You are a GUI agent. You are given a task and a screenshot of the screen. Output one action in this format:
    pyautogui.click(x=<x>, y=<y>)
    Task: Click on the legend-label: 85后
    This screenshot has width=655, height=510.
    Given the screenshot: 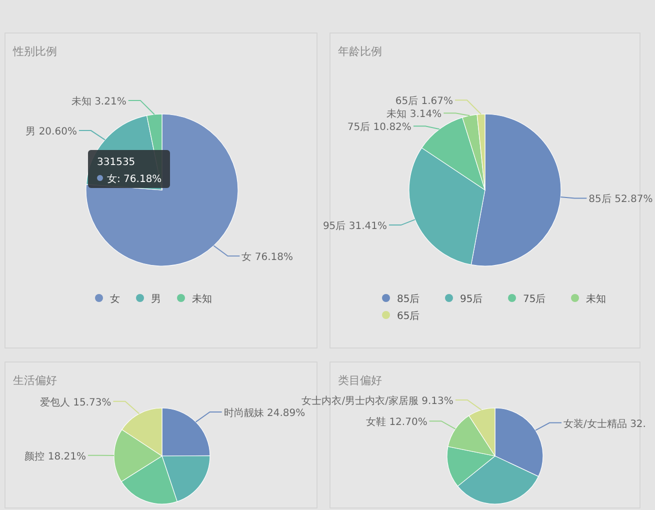 What is the action you would take?
    pyautogui.click(x=408, y=299)
    